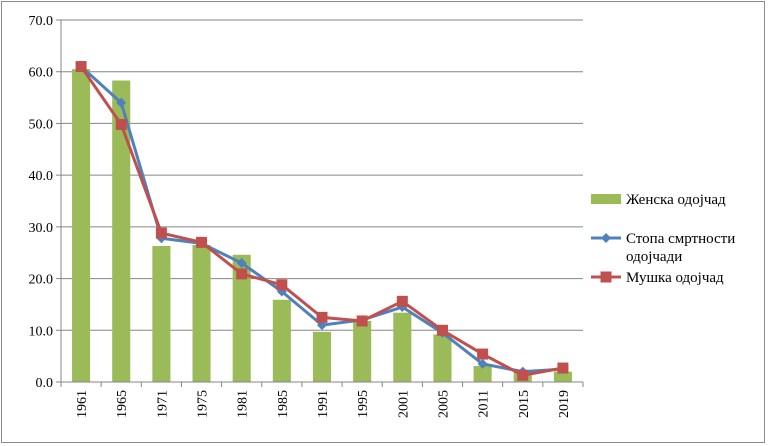 This screenshot has width=768, height=446. Describe the element at coordinates (41, 124) in the screenshot. I see `y-tick-label: 50.0` at that location.